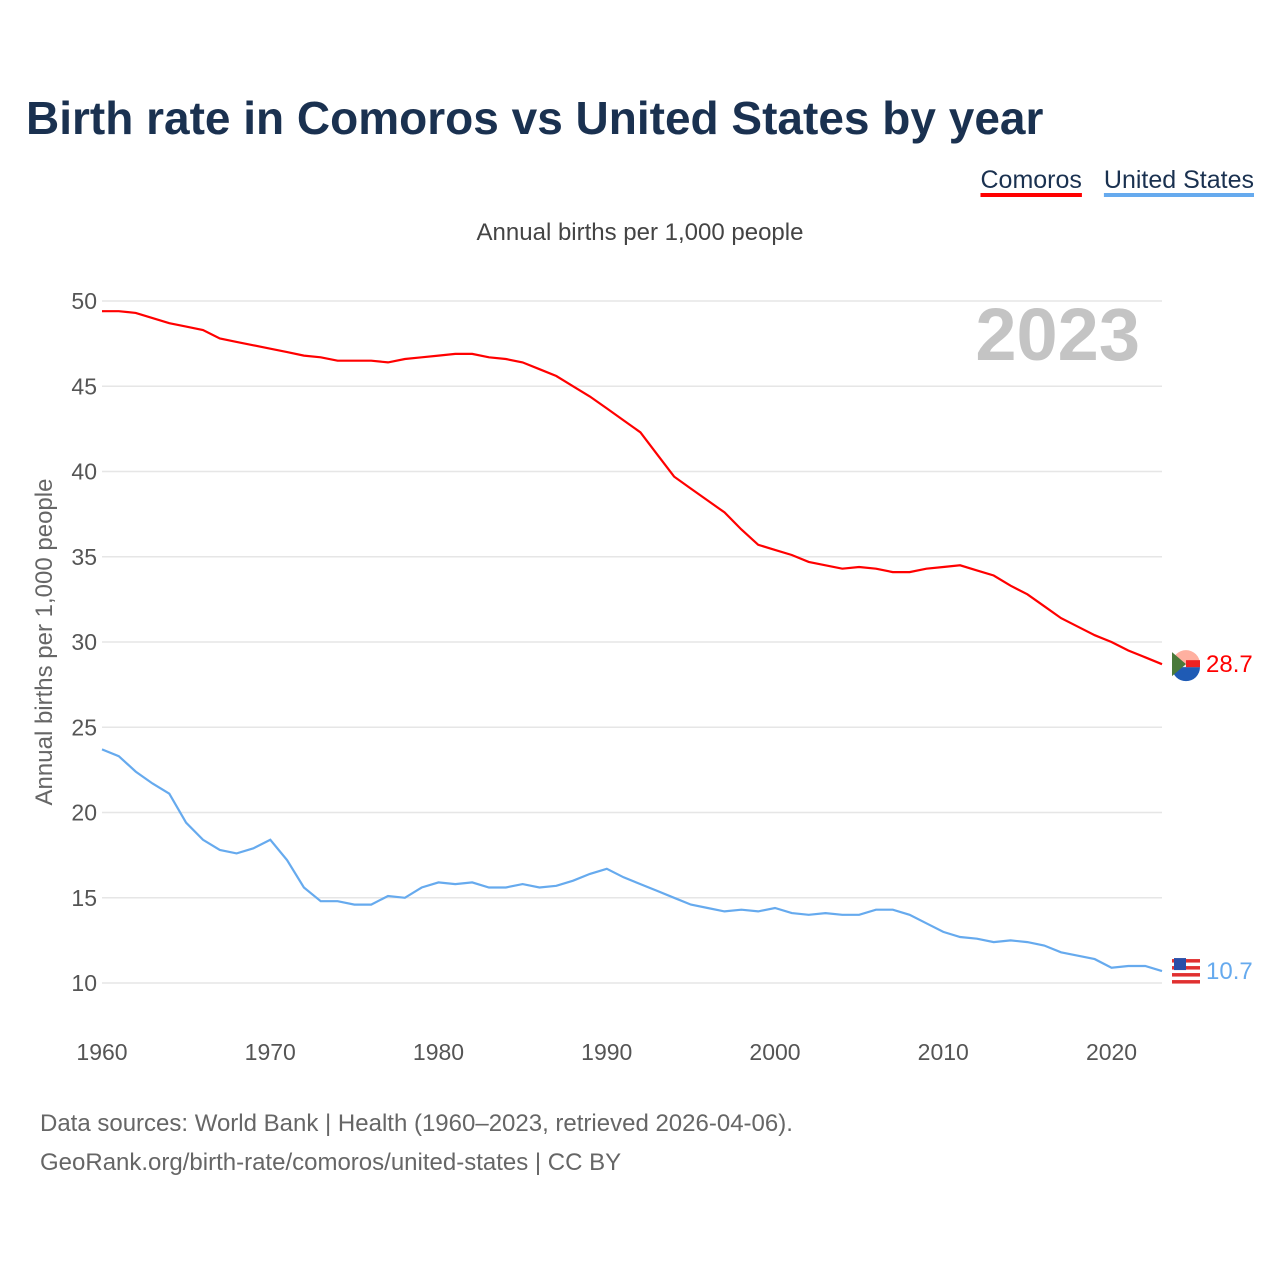 This screenshot has width=1280, height=1280. What do you see at coordinates (1229, 971) in the screenshot?
I see `end-value-label: 10.7` at bounding box center [1229, 971].